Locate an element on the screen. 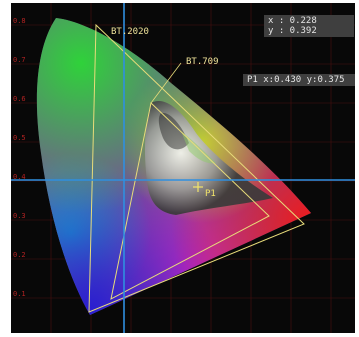  p1-marker-label: P1 is located at coordinates (210, 194).